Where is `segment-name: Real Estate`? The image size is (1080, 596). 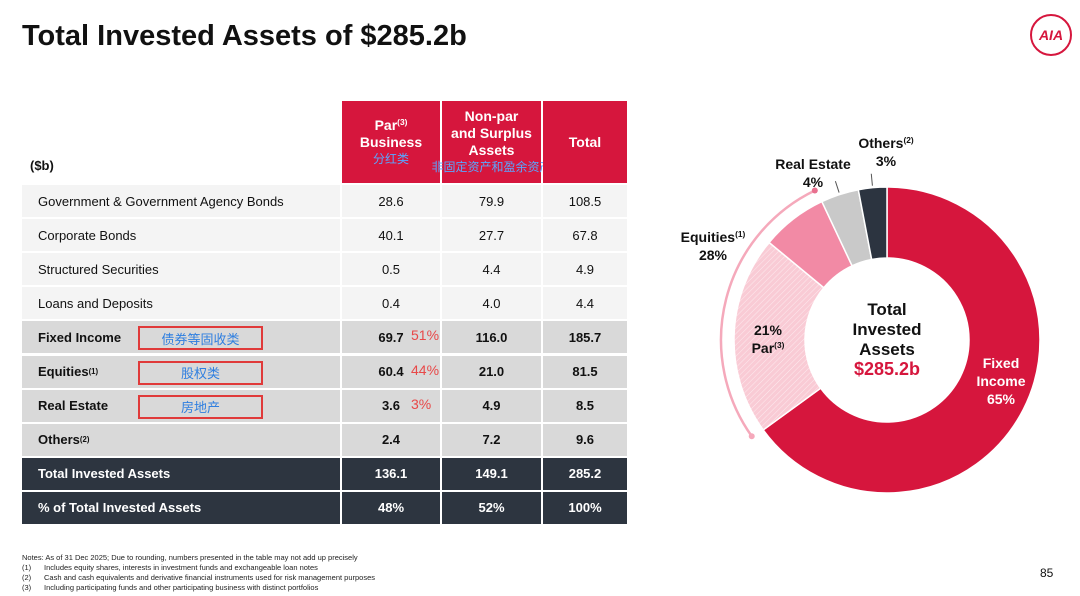
segment-name: Real Estate is located at coordinates (813, 164).